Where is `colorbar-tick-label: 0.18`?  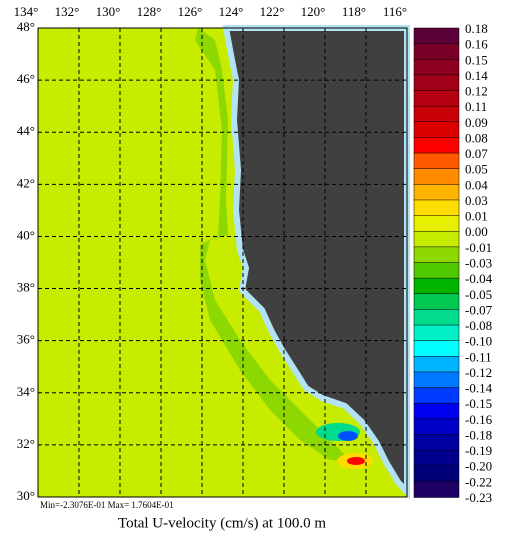 colorbar-tick-label: 0.18 is located at coordinates (476, 28).